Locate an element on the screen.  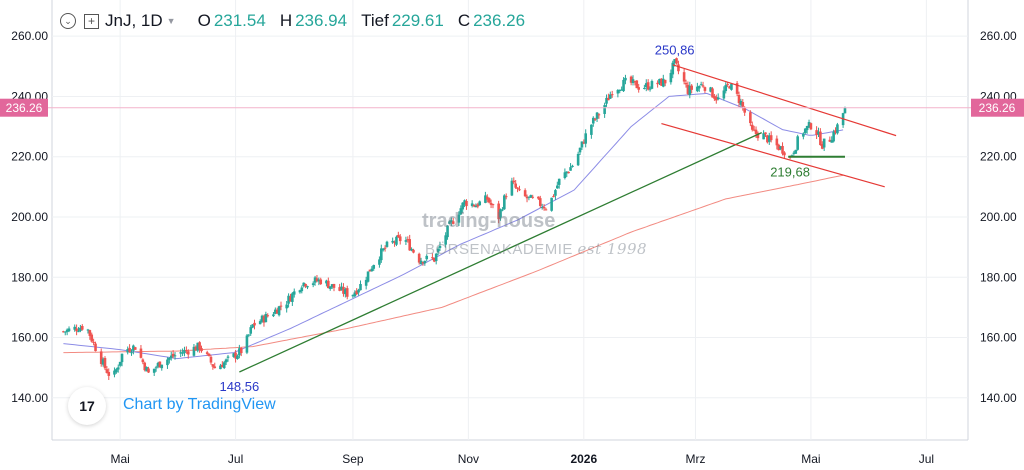
tradingview-logo-icon: 17 is located at coordinates (87, 406).